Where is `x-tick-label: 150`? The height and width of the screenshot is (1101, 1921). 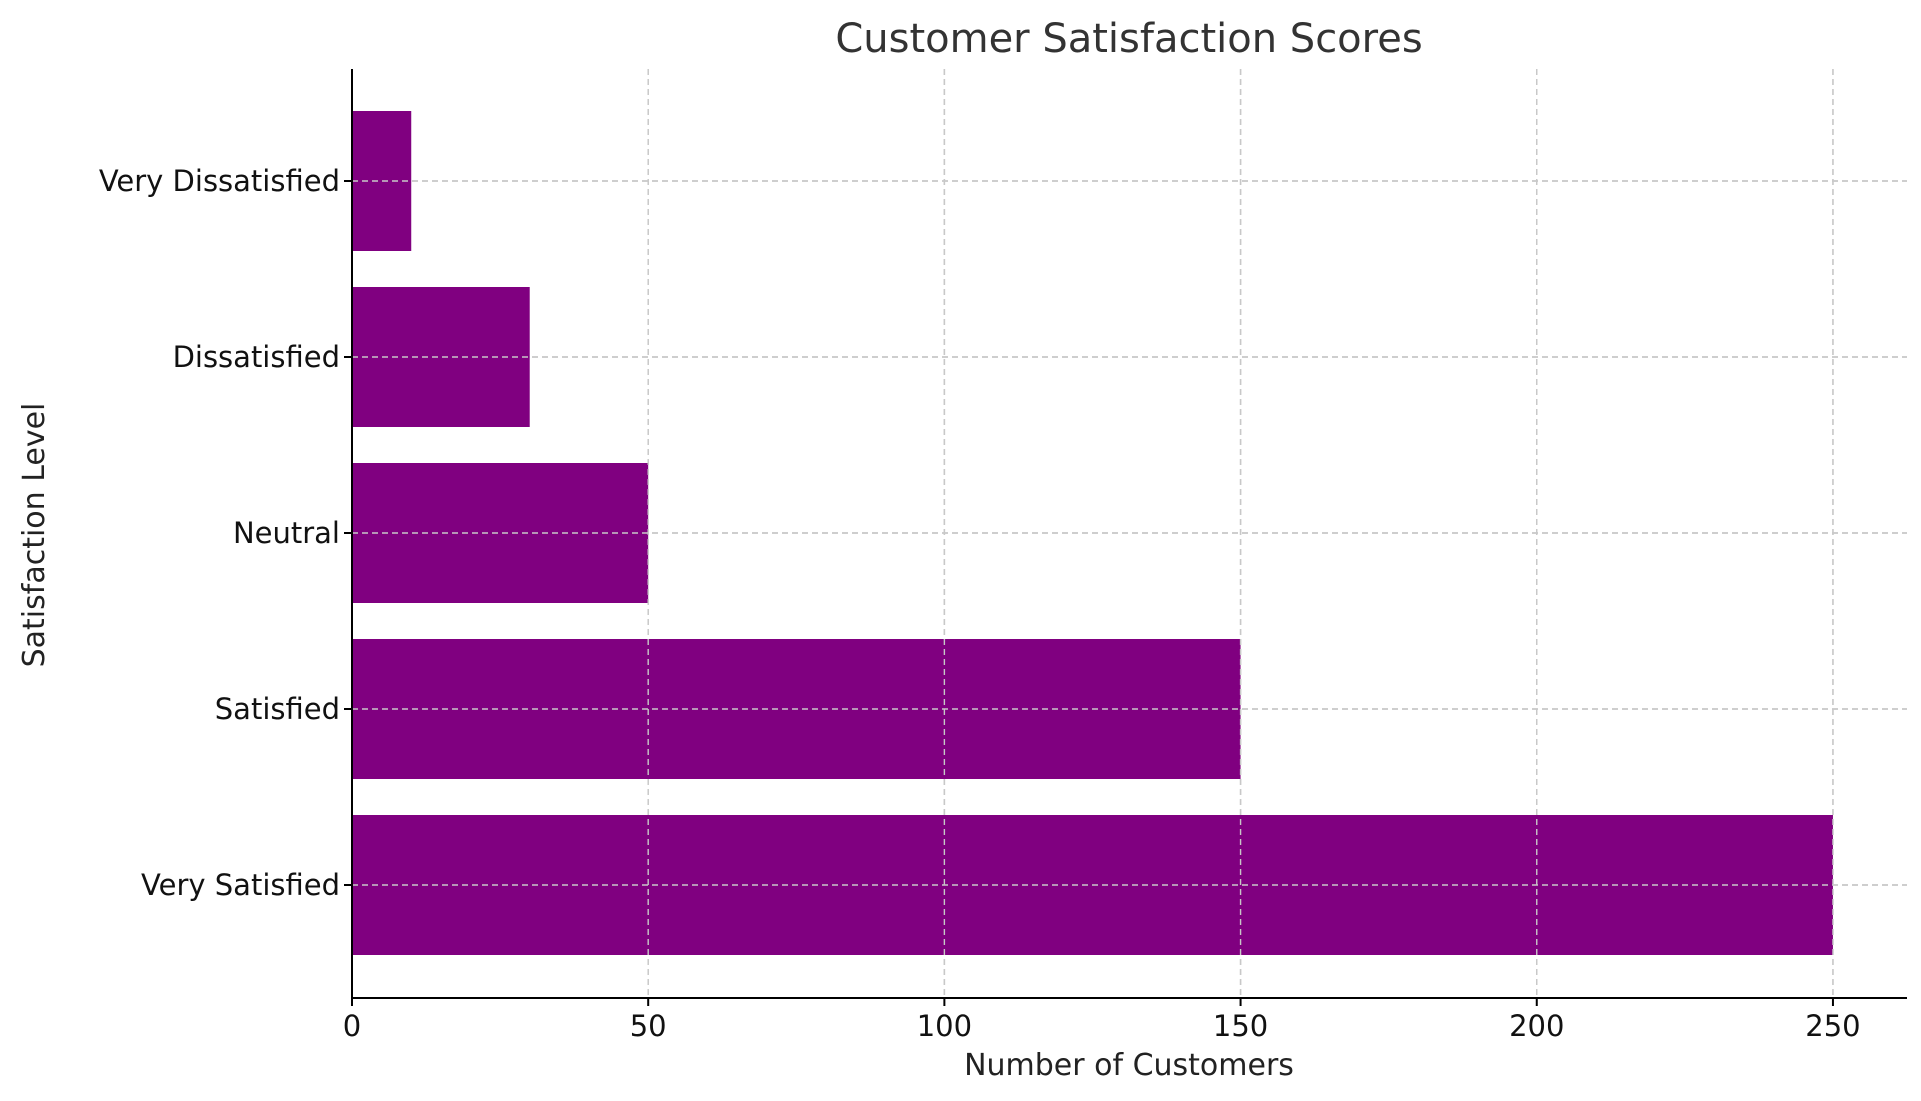 x-tick-label: 150 is located at coordinates (1240, 1026).